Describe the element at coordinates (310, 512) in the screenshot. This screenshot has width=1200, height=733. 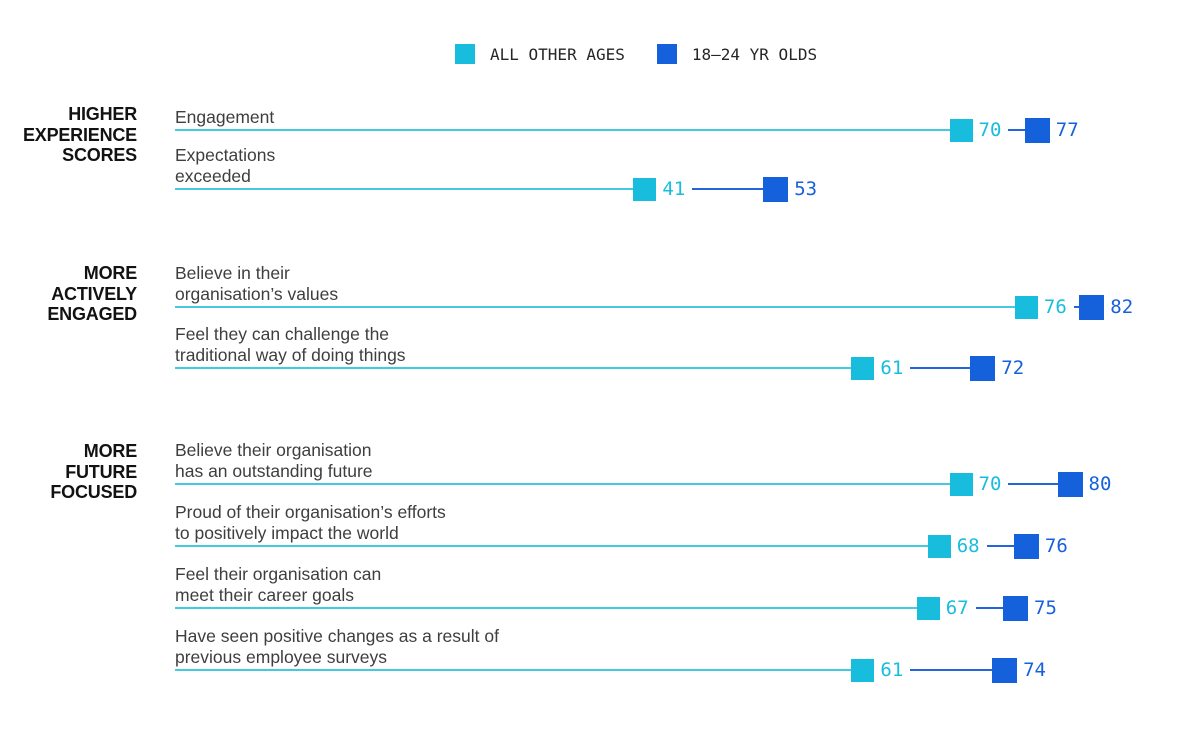
I see `row-label-line: Proud of their organisation’s efforts` at that location.